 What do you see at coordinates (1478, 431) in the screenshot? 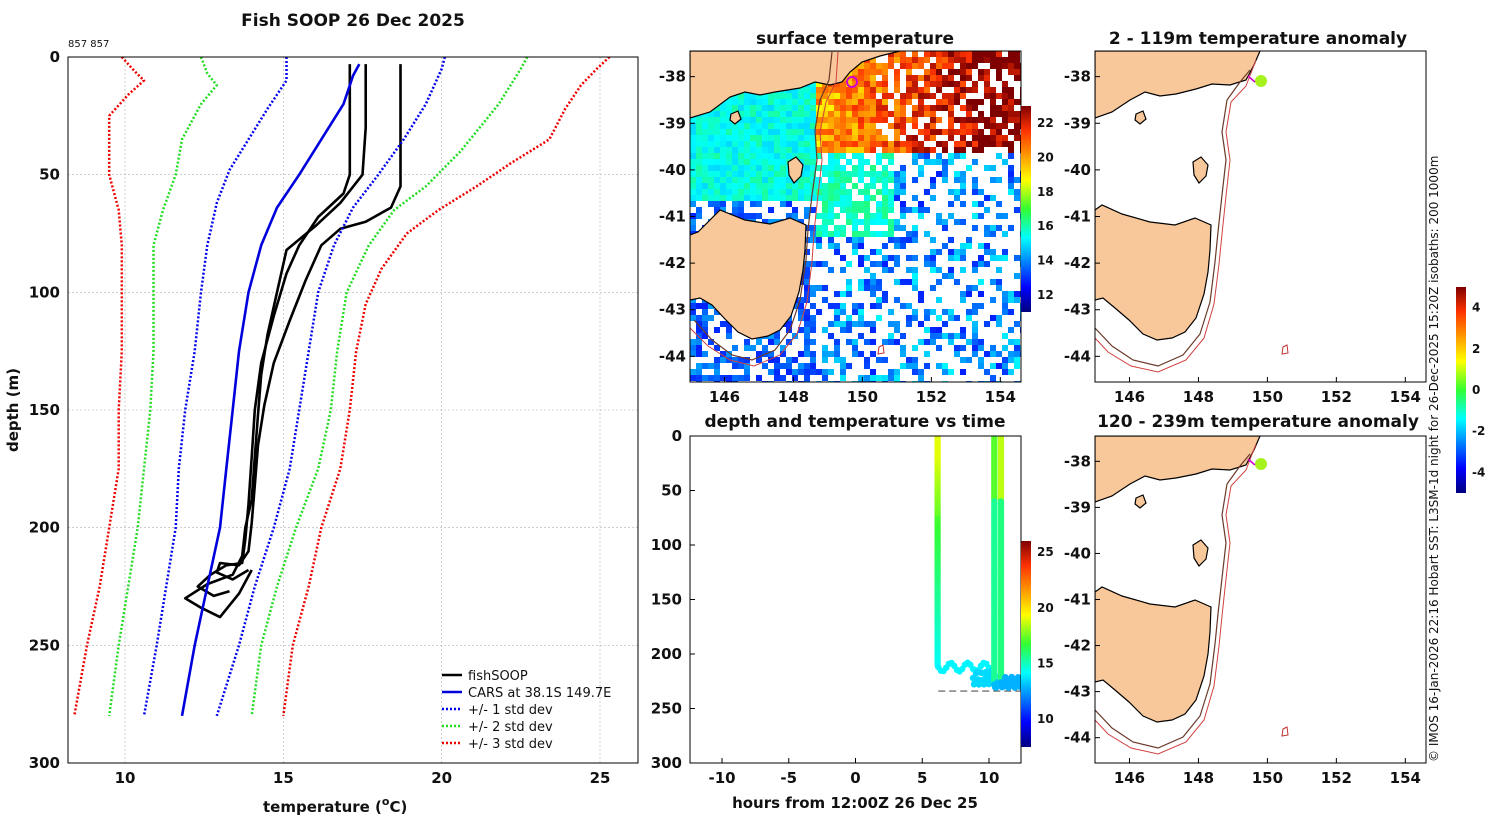
I see `colorbar-tick-label: -2` at bounding box center [1478, 431].